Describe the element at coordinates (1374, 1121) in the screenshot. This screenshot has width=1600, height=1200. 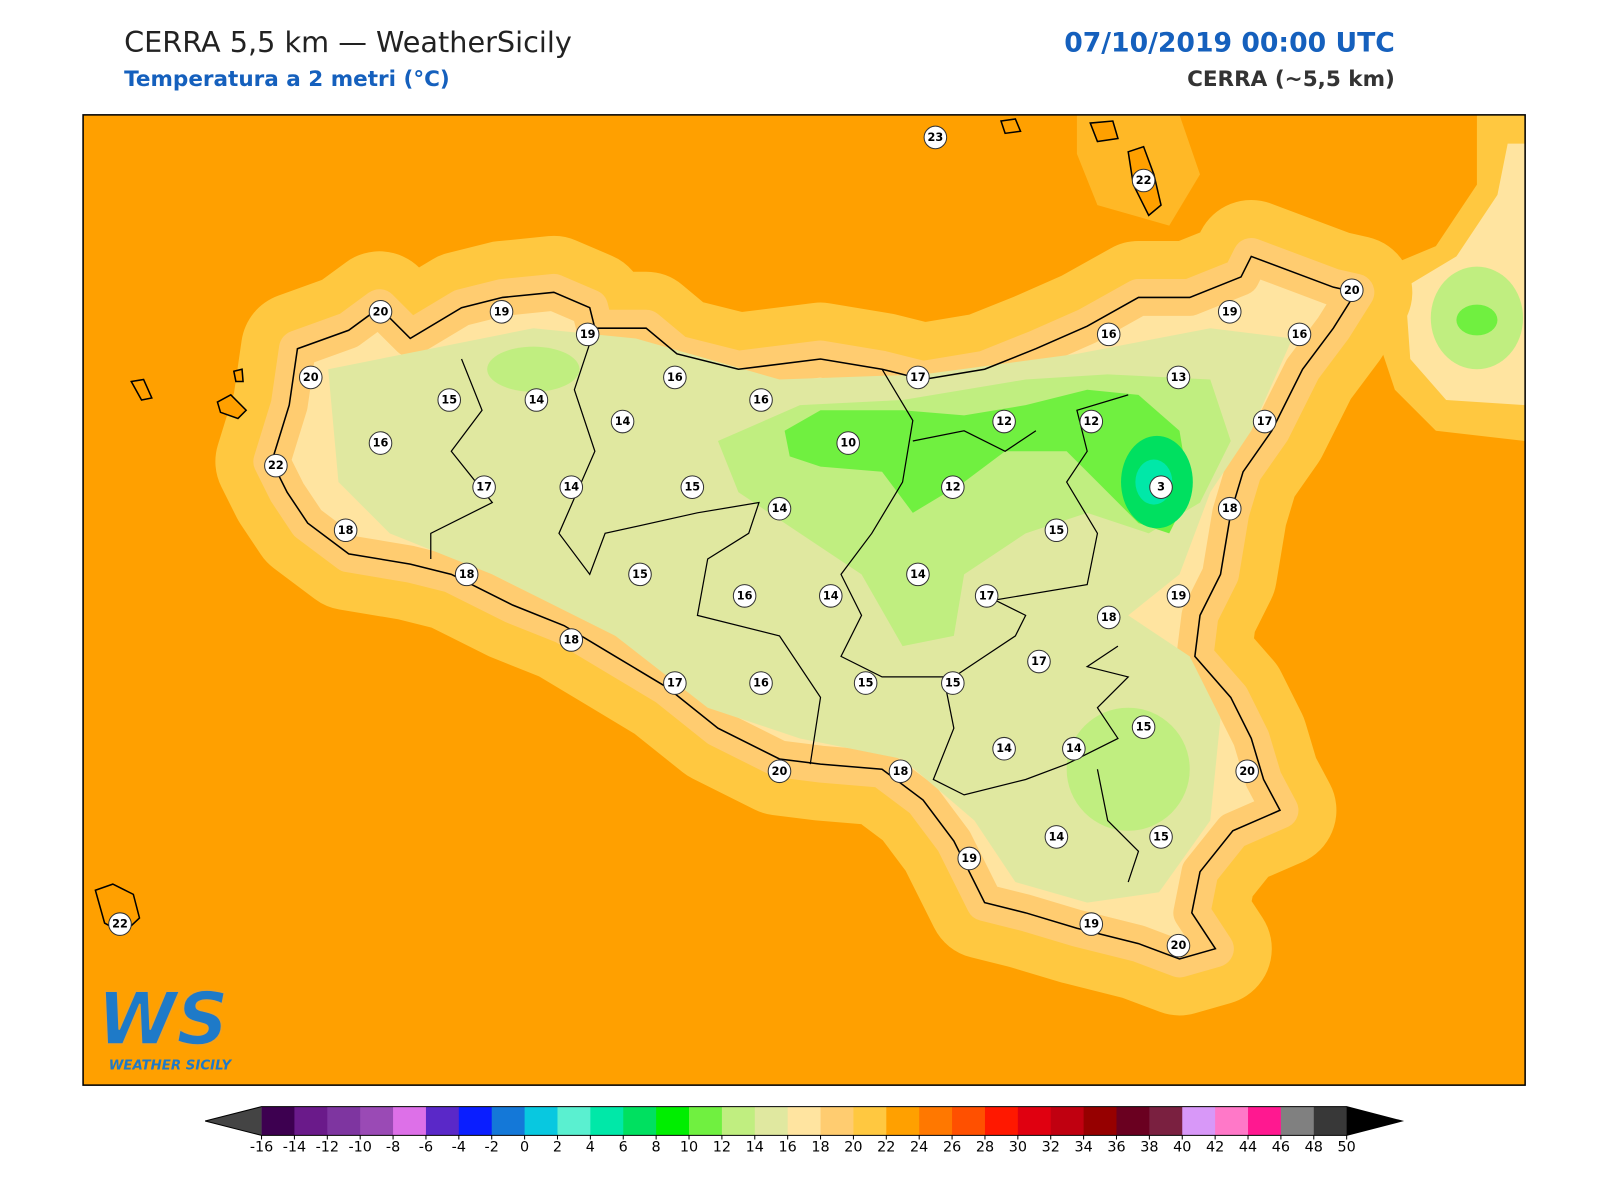
I see `colorbar-over` at that location.